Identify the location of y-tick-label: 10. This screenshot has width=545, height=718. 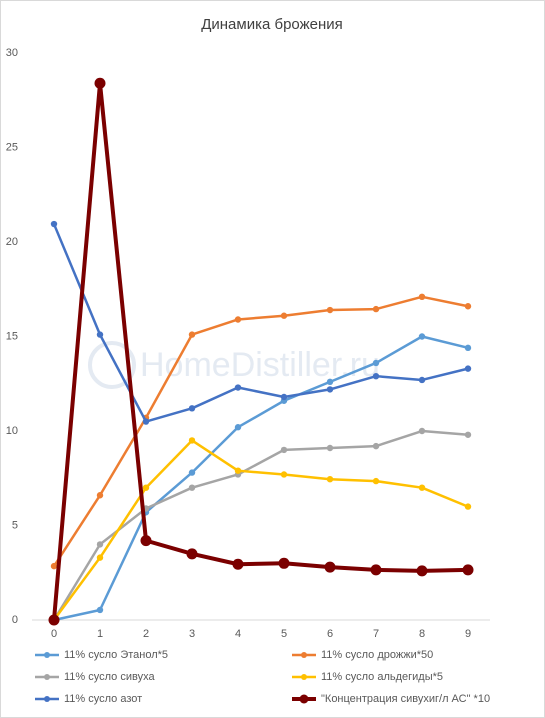
(12, 431).